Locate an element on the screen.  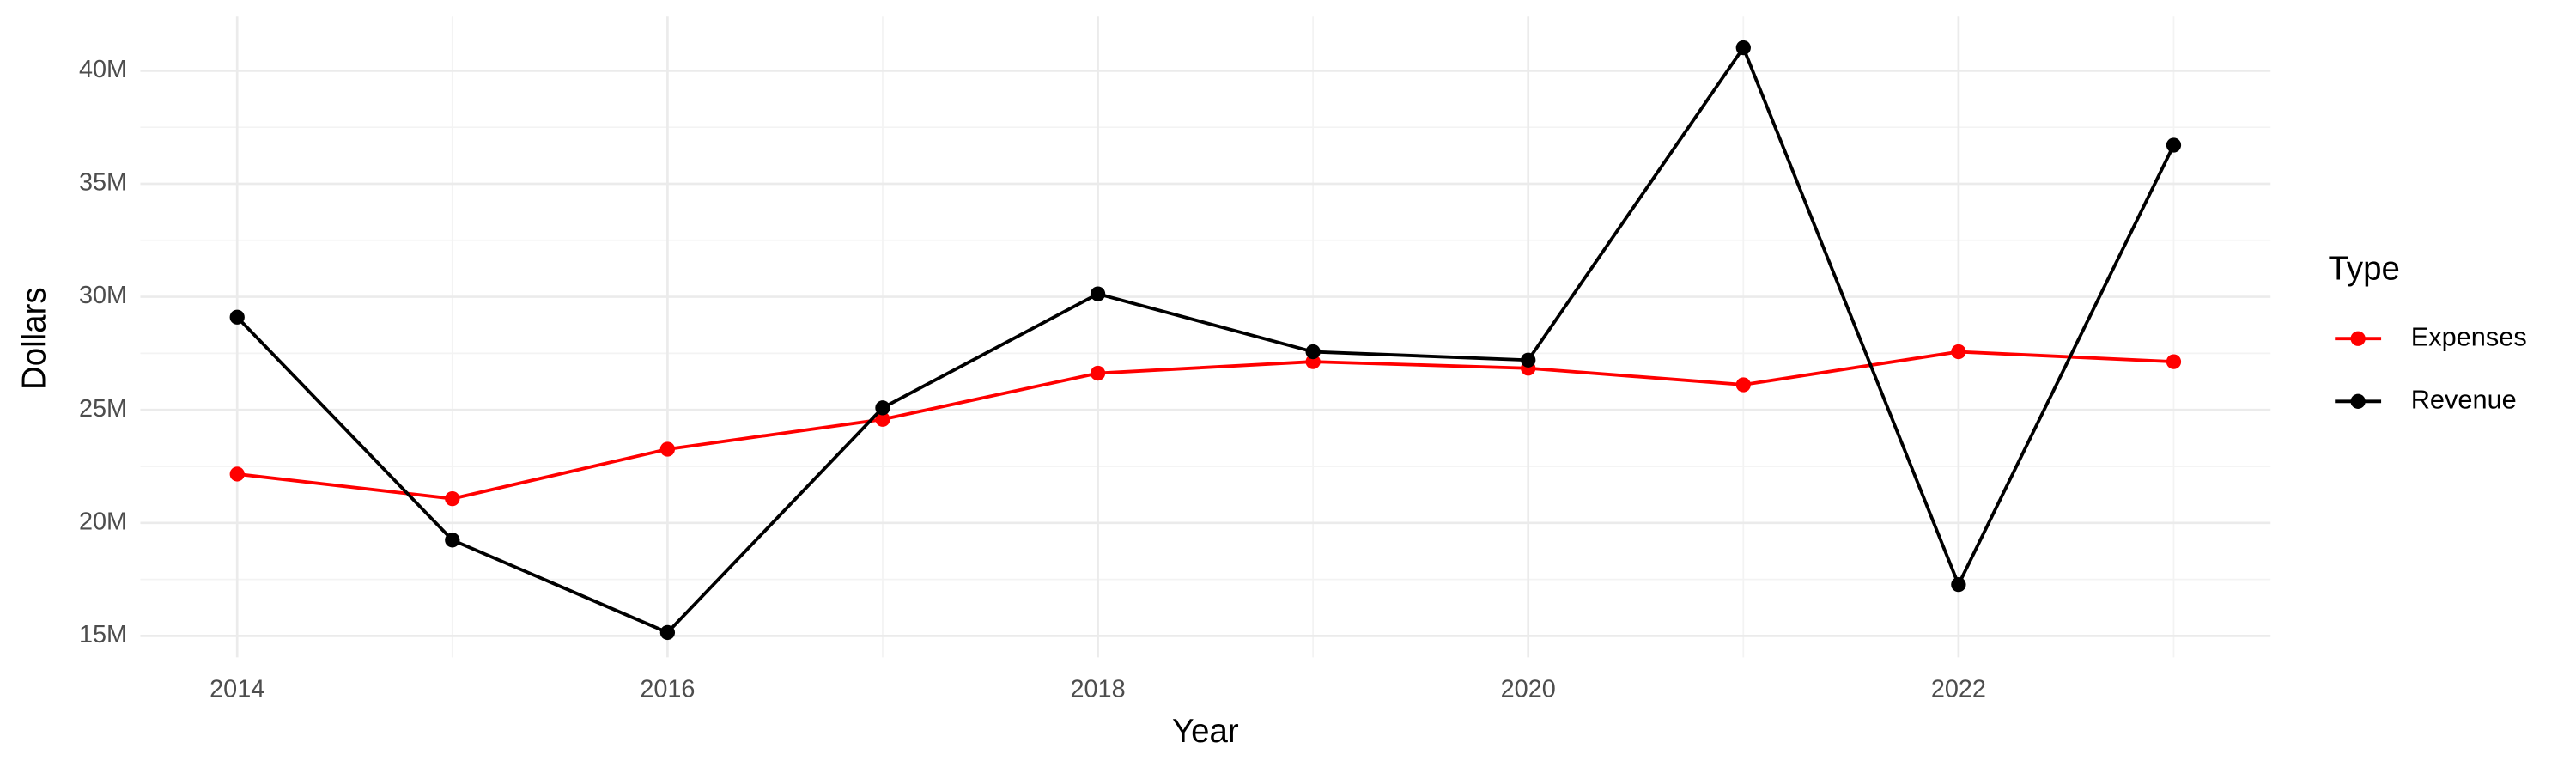
y-tick-label: 15M is located at coordinates (103, 634).